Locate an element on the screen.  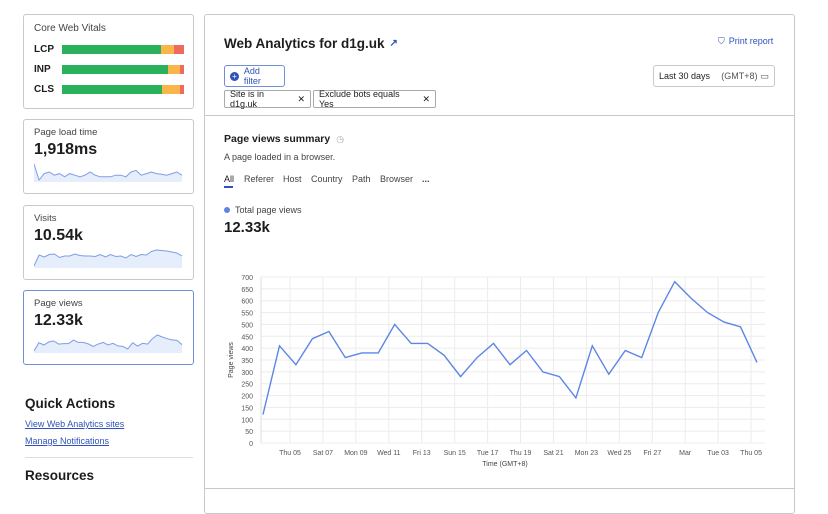
tab-browser: Browser is located at coordinates (397, 179).